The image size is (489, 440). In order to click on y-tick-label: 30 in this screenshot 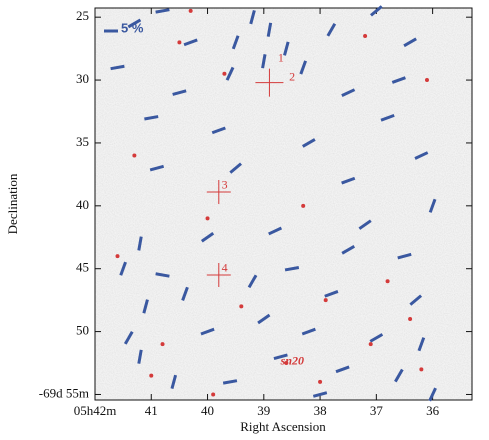, I will do `click(82, 78)`.